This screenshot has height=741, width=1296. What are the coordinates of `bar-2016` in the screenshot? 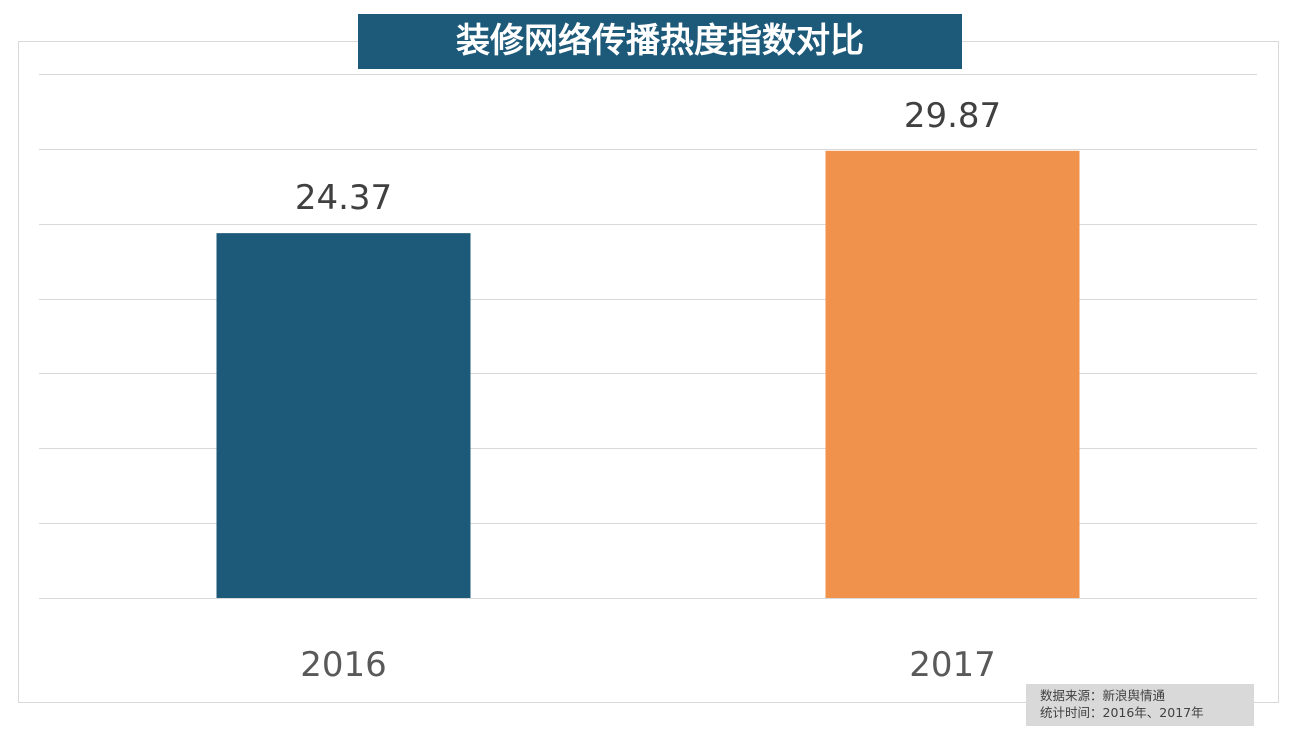 It's located at (343, 415).